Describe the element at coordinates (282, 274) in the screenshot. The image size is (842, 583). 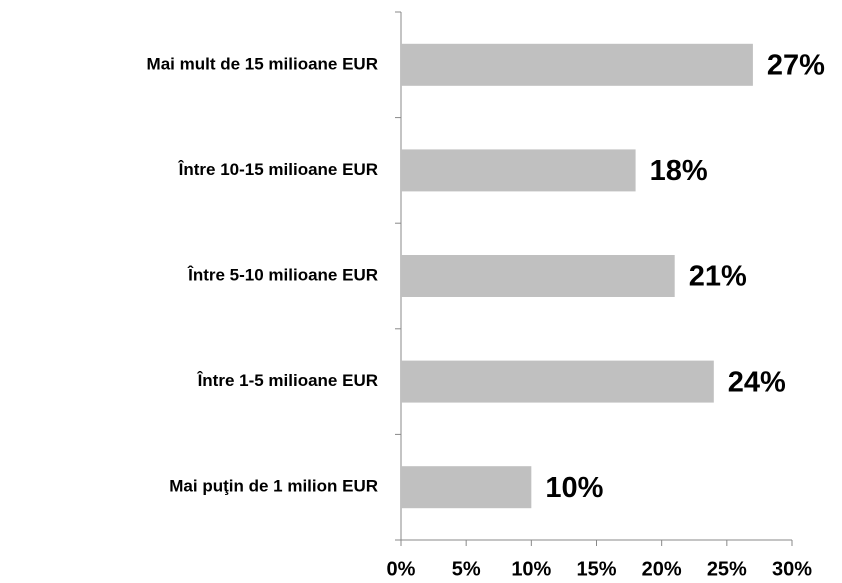
I see `category-label: Între 5-10 milioane EUR` at that location.